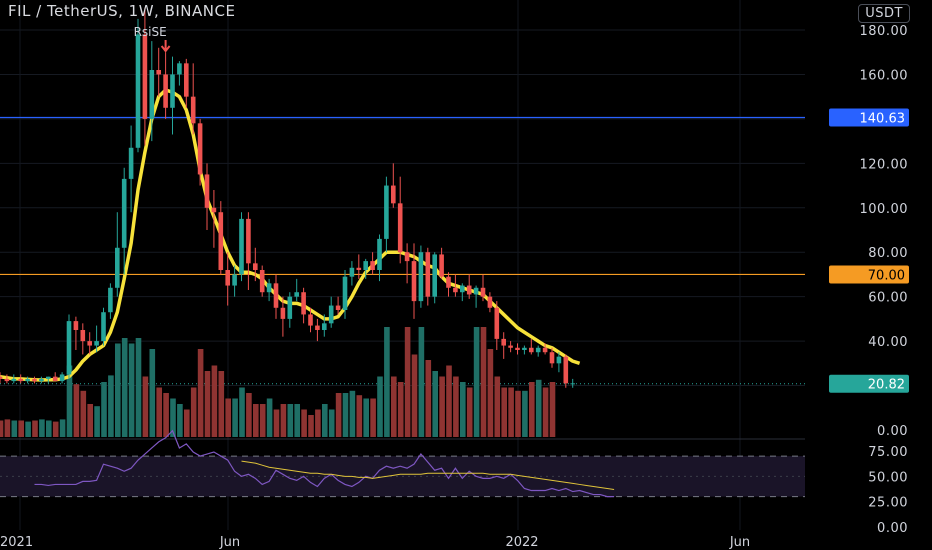  Describe the element at coordinates (892, 528) in the screenshot. I see `rsi-tick-label: 0.00` at that location.